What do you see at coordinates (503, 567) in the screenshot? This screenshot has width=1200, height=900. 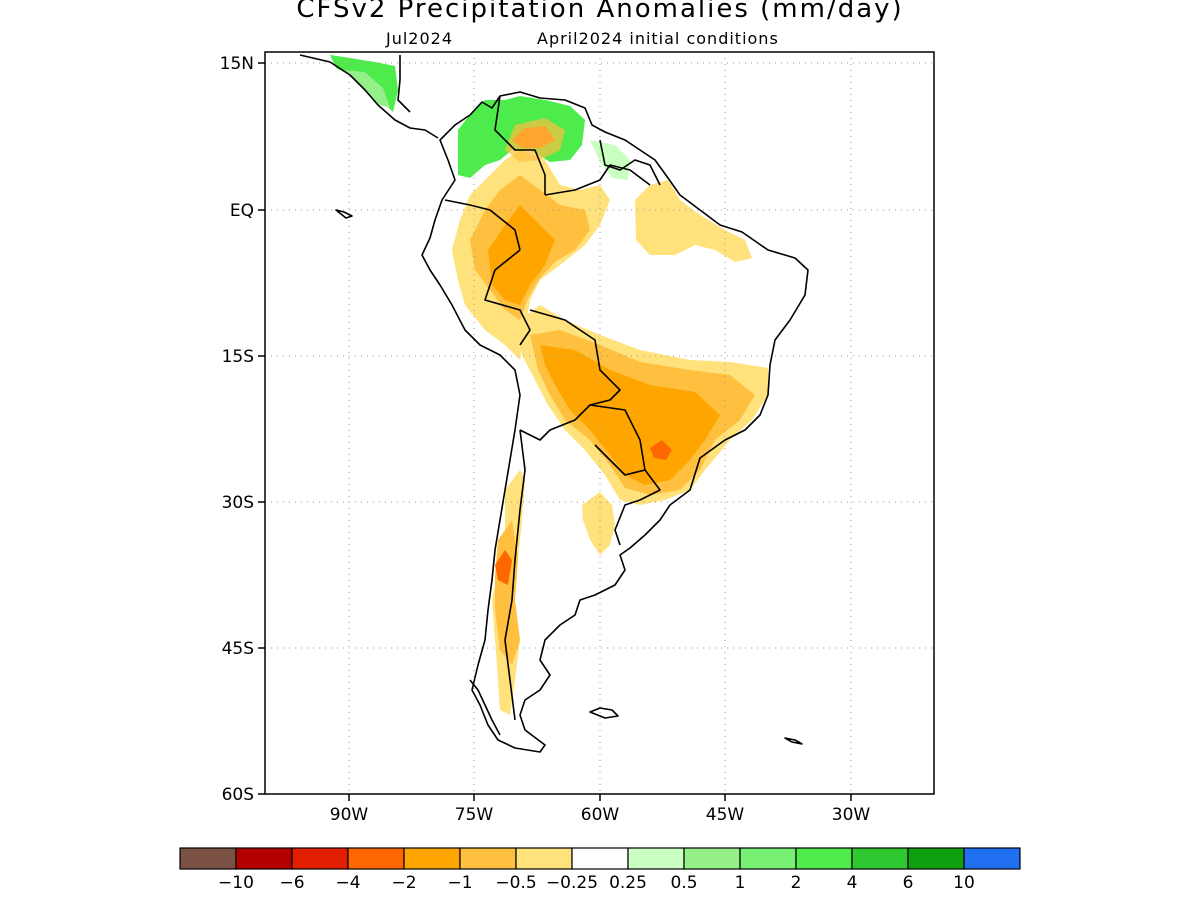 I see `anomaly-dry-central-chile` at bounding box center [503, 567].